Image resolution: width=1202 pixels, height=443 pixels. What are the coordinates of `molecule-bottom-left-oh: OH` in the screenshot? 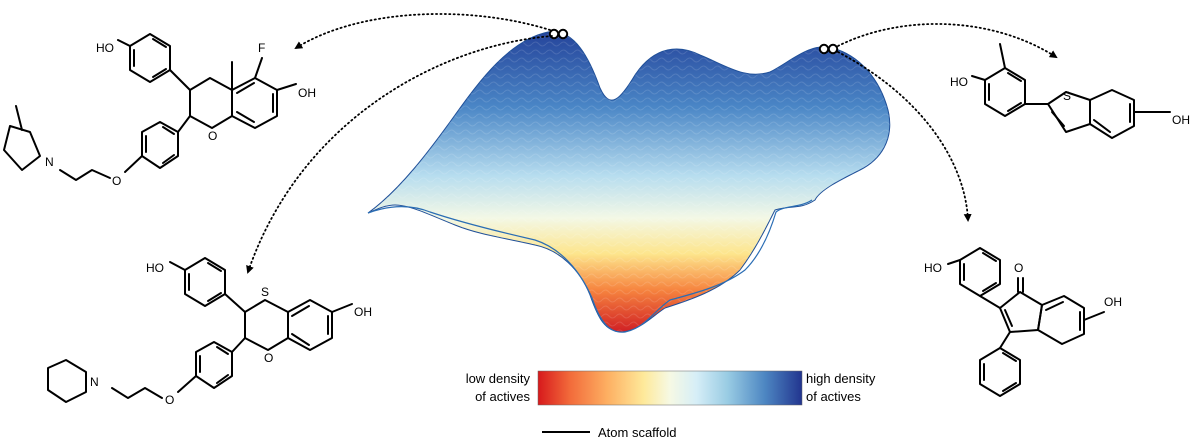 It's located at (363, 312).